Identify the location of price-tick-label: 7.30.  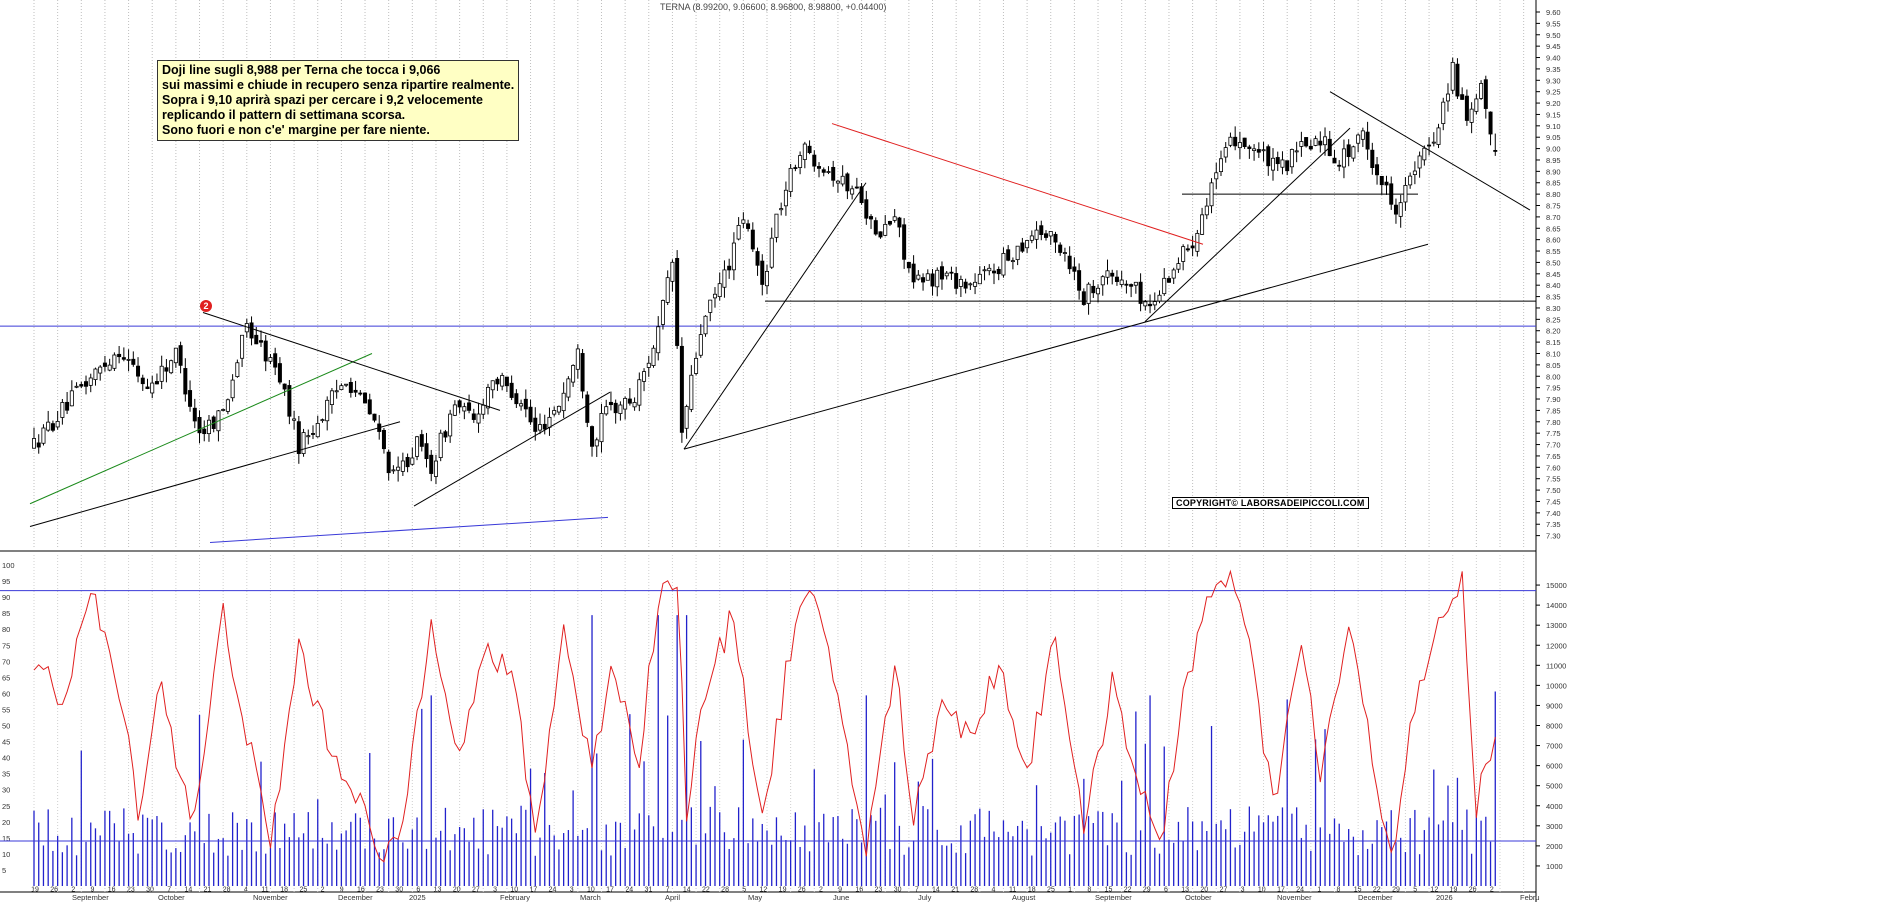
(1553, 536).